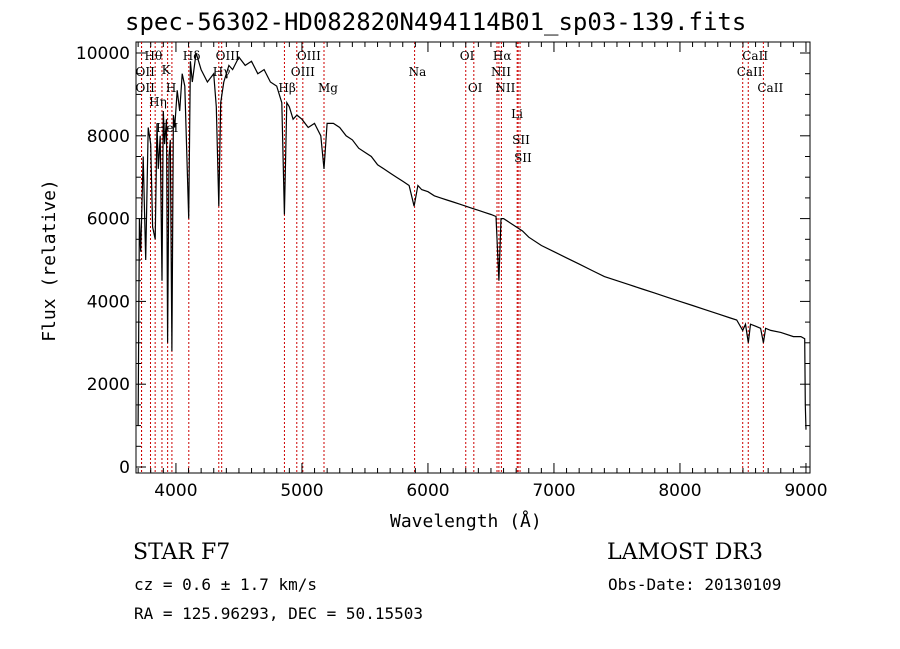  I want to click on y-tick-label: 10000, so click(103, 54).